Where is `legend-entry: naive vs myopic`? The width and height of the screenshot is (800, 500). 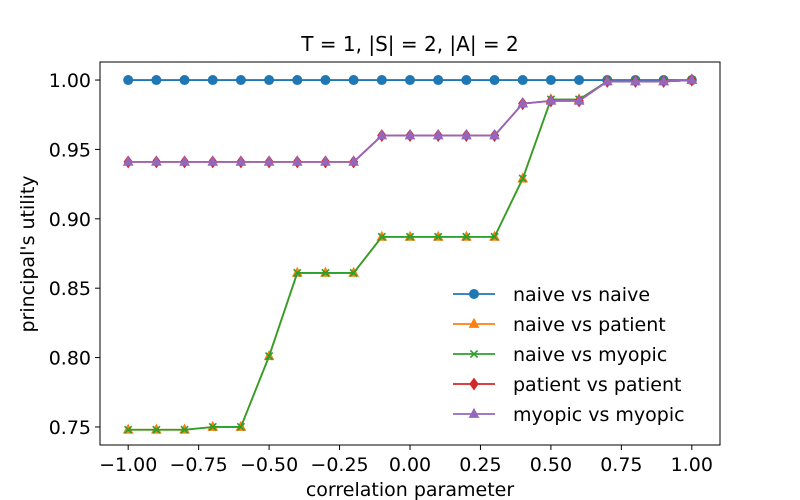
legend-entry: naive vs myopic is located at coordinates (560, 355).